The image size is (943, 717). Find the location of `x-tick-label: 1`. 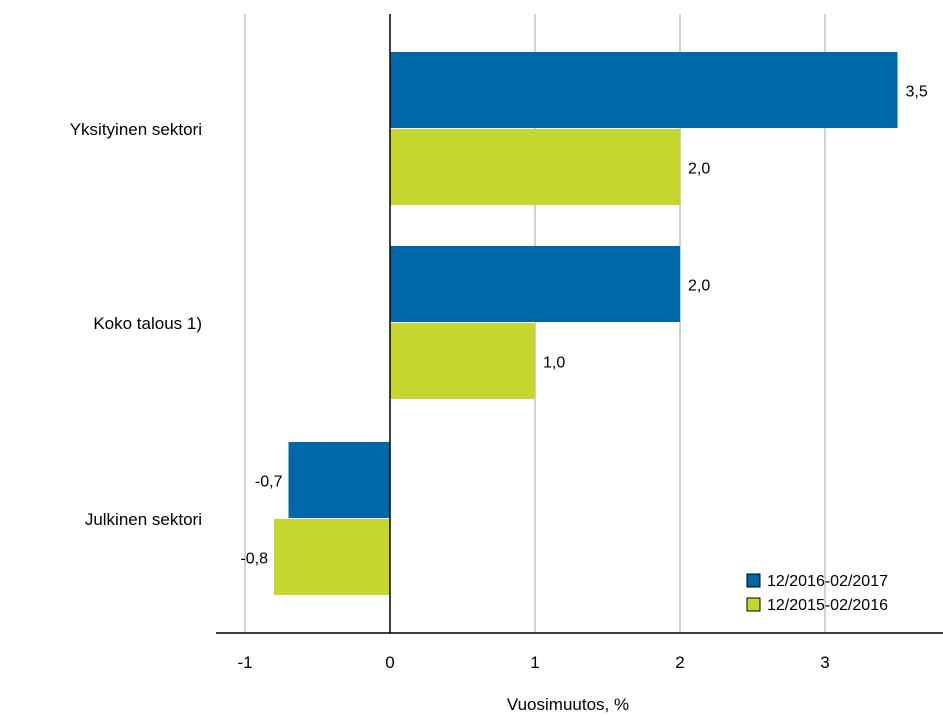

x-tick-label: 1 is located at coordinates (534, 662).